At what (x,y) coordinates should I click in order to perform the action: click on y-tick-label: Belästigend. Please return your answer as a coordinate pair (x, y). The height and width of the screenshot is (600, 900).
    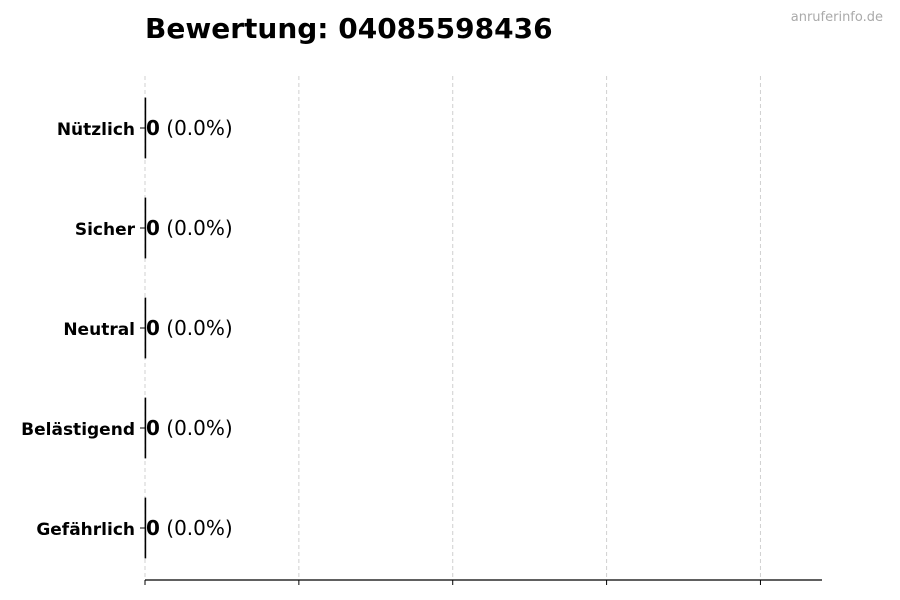
    Looking at the image, I should click on (78, 430).